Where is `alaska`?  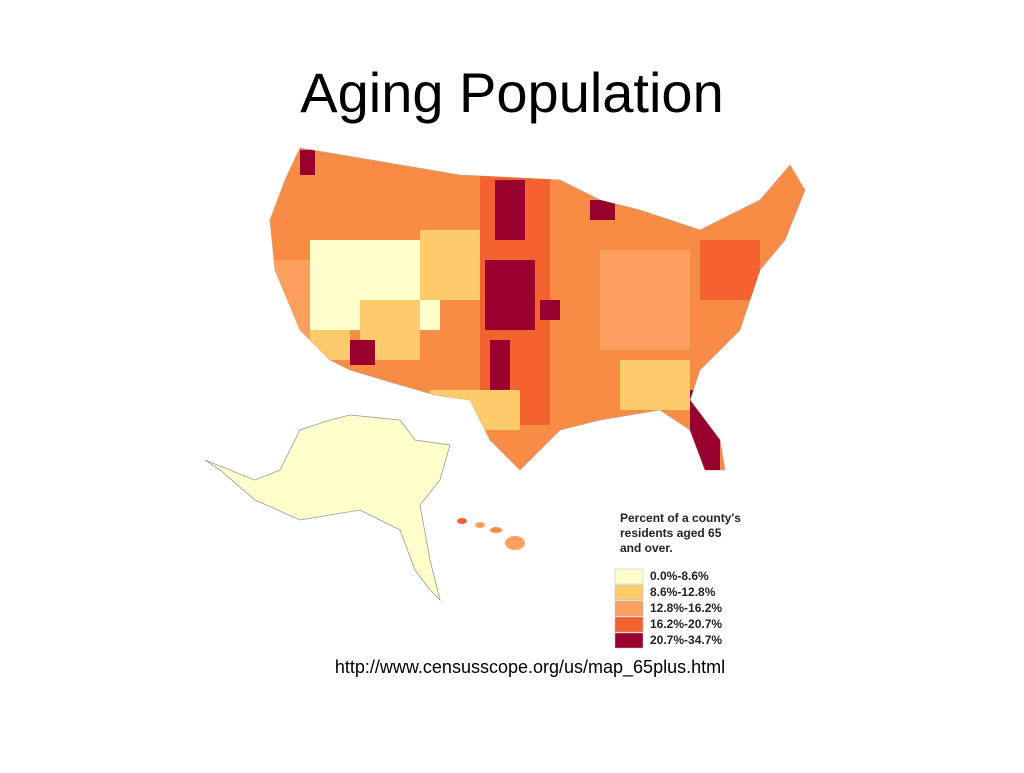
alaska is located at coordinates (327, 508).